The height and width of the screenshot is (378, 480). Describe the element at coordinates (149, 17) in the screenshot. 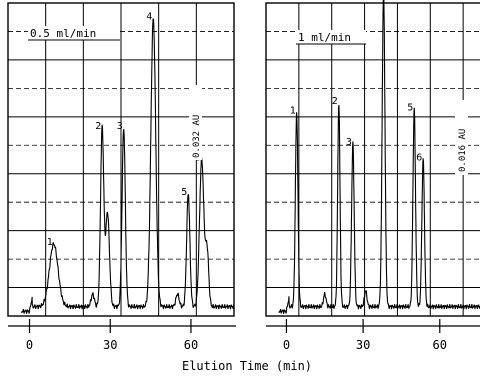

I see `peak-label: 4` at that location.